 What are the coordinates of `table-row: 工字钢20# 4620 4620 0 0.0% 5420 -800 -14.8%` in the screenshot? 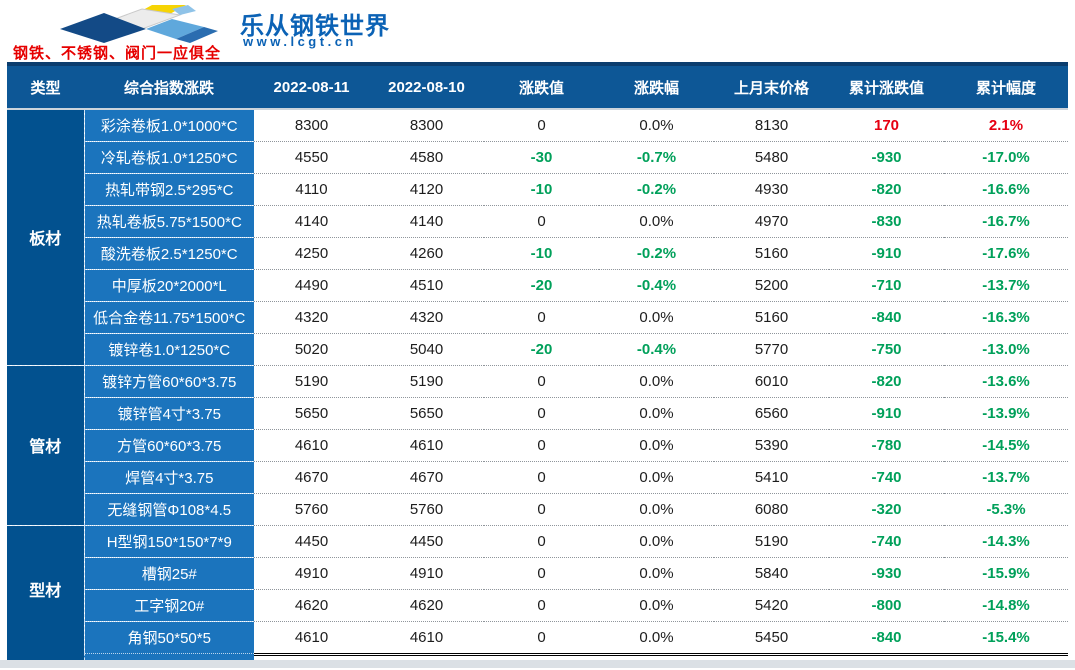 It's located at (537, 604).